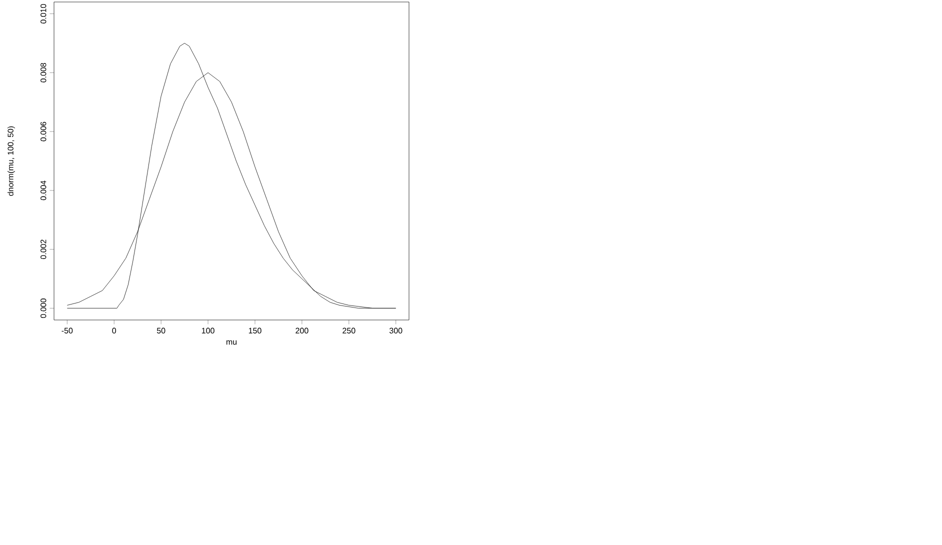 The width and height of the screenshot is (942, 545). What do you see at coordinates (395, 331) in the screenshot?
I see `x-tick-label: 300` at bounding box center [395, 331].